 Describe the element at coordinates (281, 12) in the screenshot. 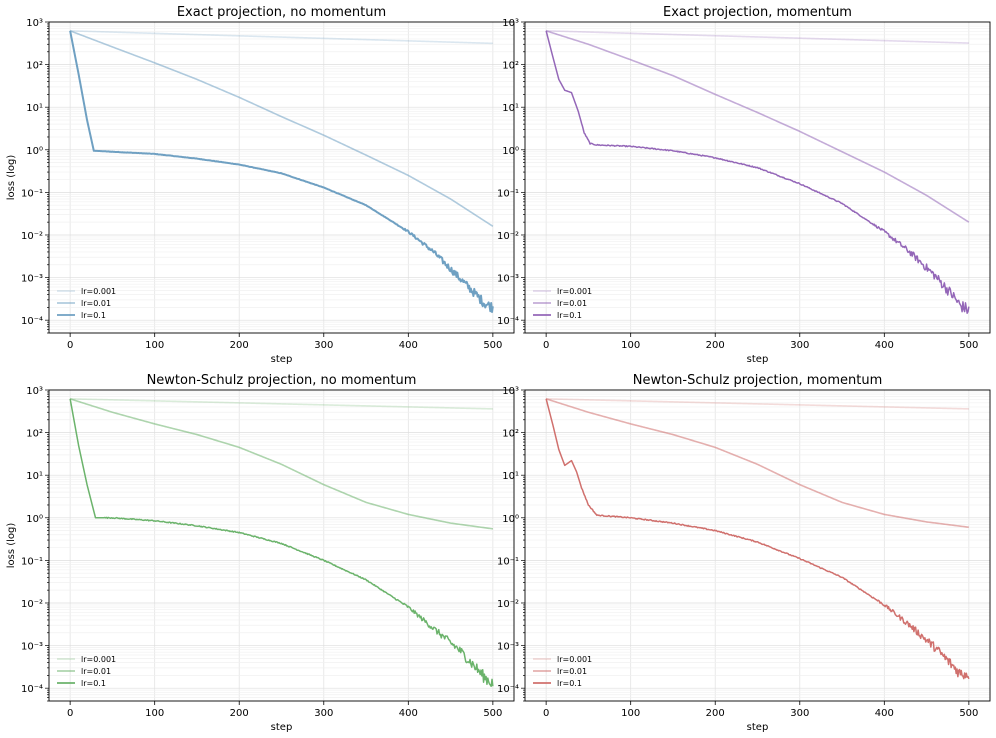

I see `chart-title: Exact projection, no momentum` at that location.